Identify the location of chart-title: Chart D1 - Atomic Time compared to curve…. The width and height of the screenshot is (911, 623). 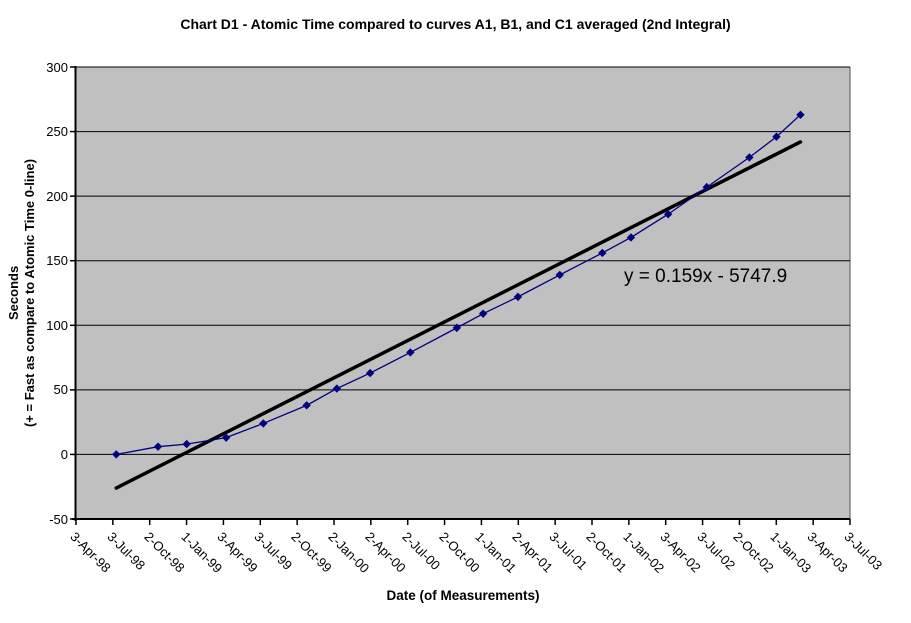
(455, 24).